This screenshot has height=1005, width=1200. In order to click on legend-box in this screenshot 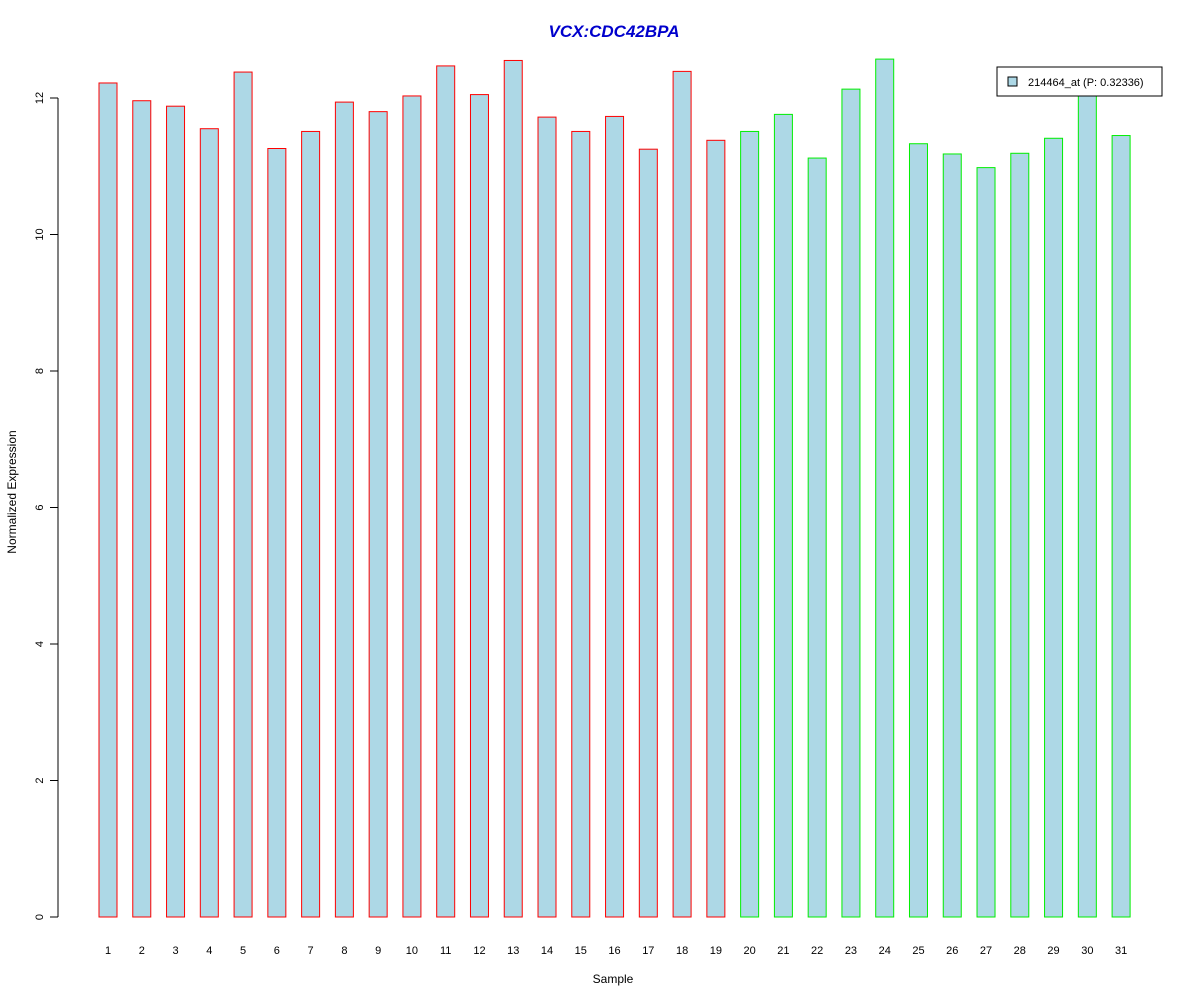, I will do `click(1079, 81)`.